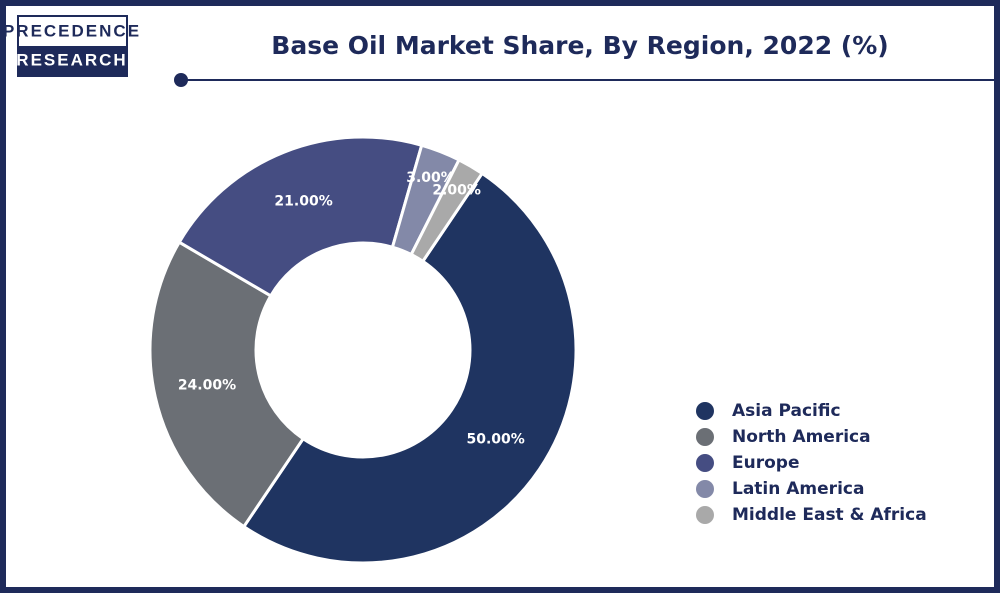 Image resolution: width=1000 pixels, height=593 pixels. I want to click on legend-label: Middle East & Africa, so click(829, 515).